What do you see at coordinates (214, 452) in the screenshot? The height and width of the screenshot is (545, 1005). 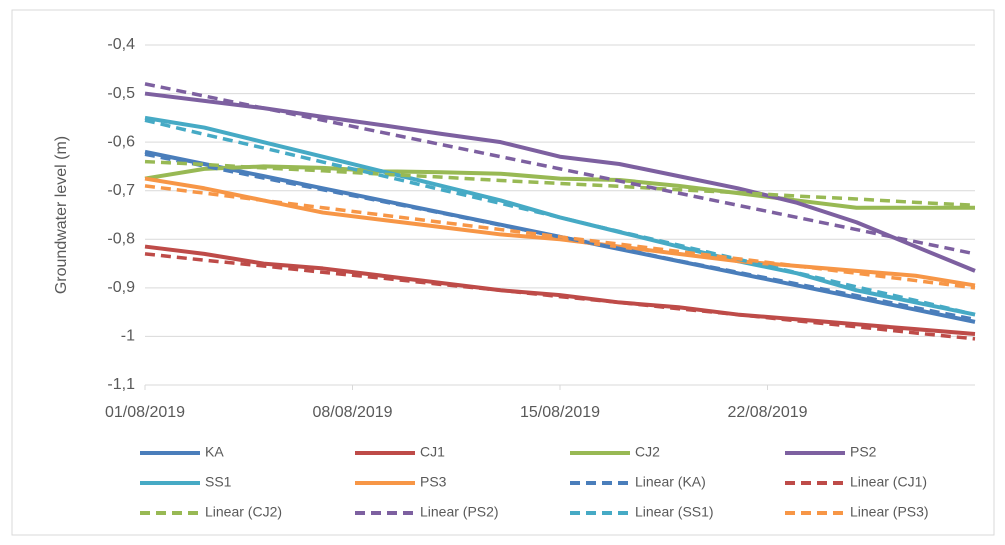 I see `legend-label: KA` at bounding box center [214, 452].